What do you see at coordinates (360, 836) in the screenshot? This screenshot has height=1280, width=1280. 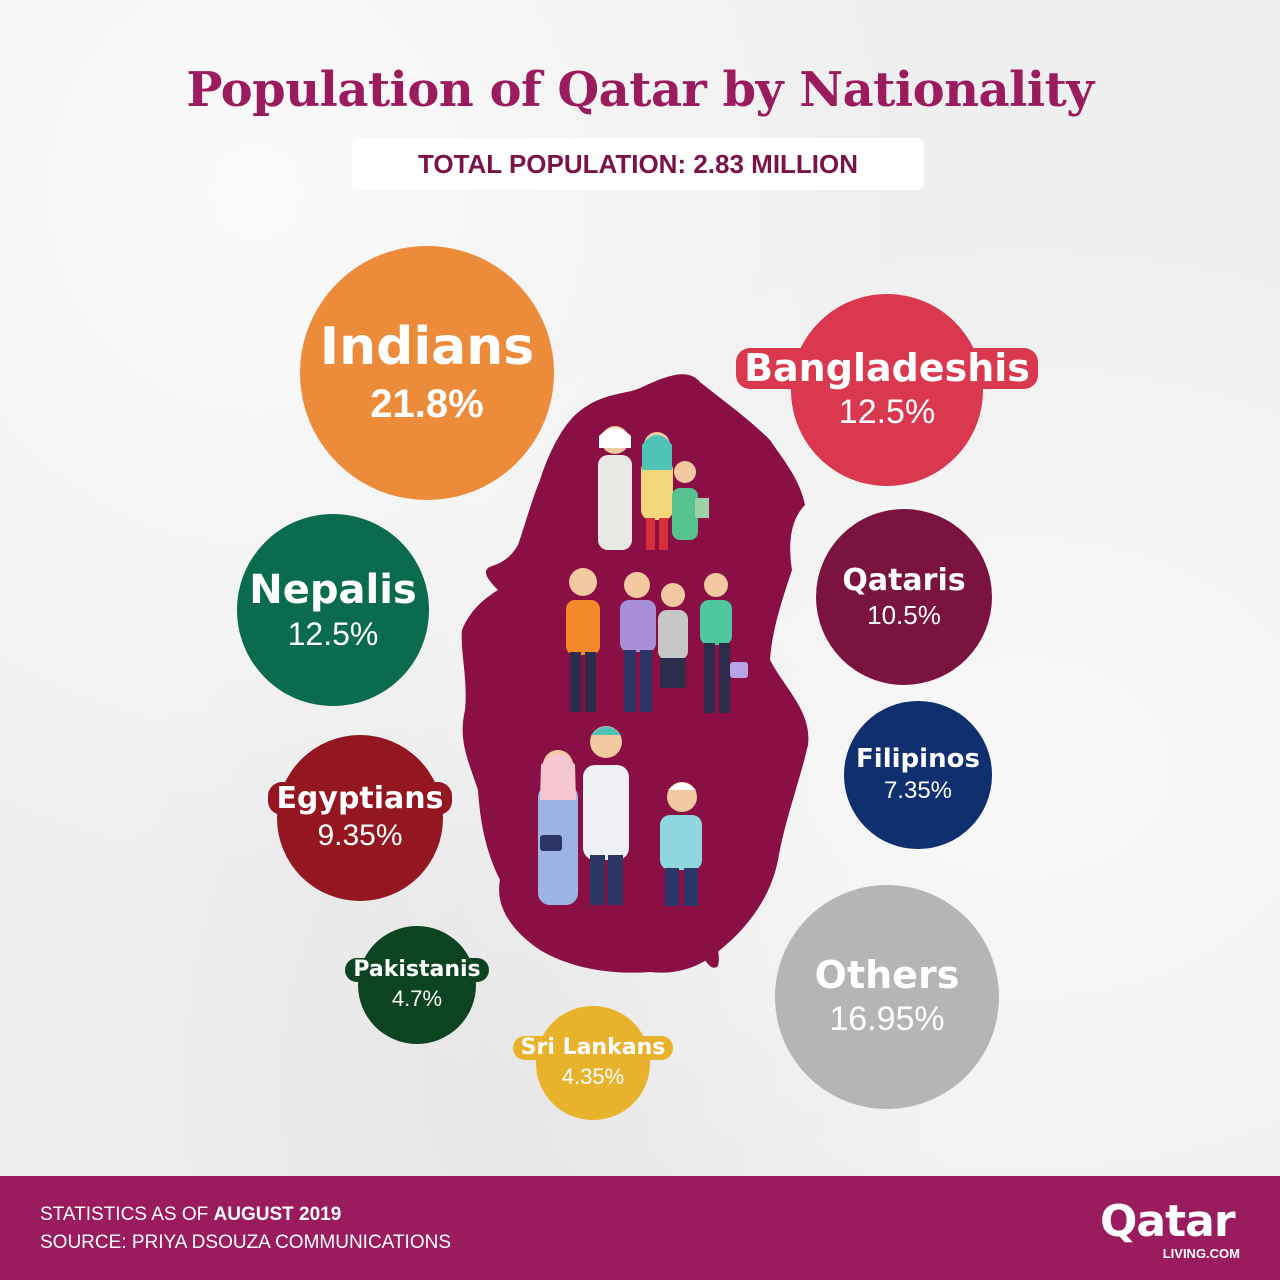 I see `bubble-value: 9.35%` at bounding box center [360, 836].